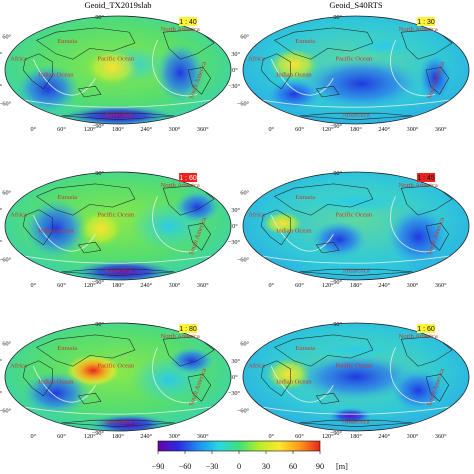  Describe the element at coordinates (179, 185) in the screenshot. I see `region-label-north-america: North America` at that location.